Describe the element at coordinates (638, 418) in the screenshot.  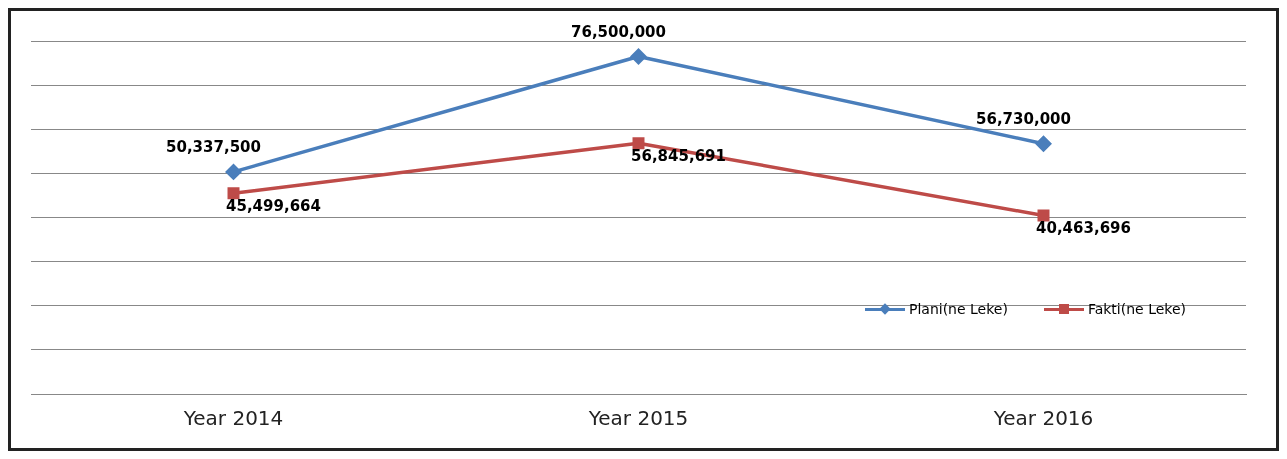
I see `x-tick-label: Year 2015` at that location.